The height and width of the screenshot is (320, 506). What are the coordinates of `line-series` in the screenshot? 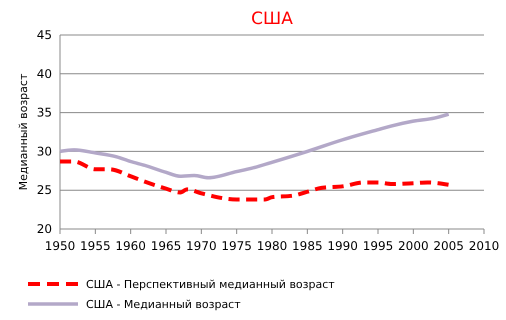 It's located at (254, 180).